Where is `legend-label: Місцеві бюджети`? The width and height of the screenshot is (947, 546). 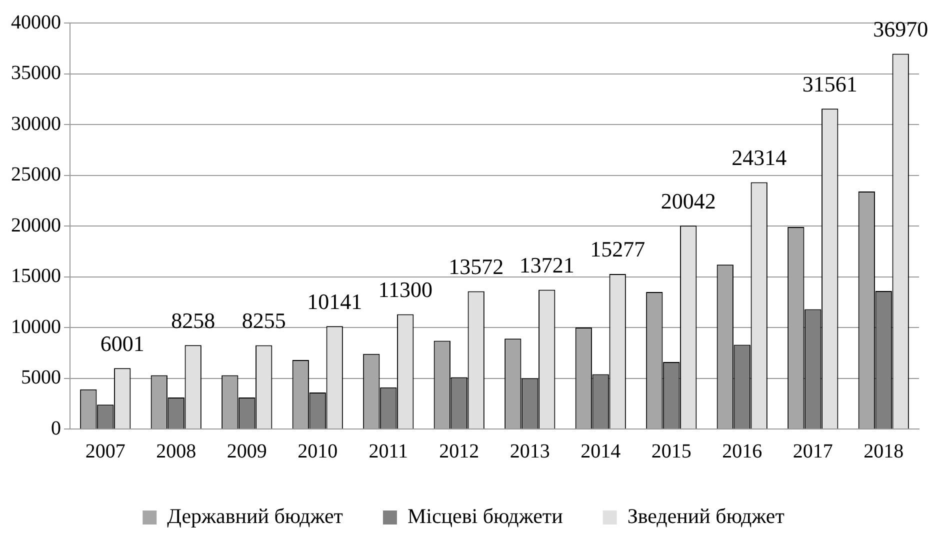 legend-label: Місцеві бюджети is located at coordinates (485, 516).